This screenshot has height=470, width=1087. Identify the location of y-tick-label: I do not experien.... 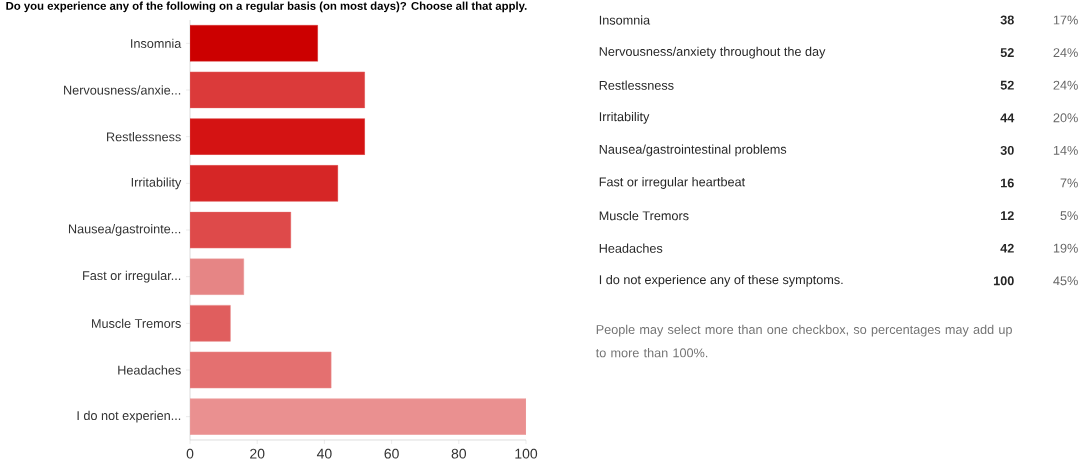
(129, 416).